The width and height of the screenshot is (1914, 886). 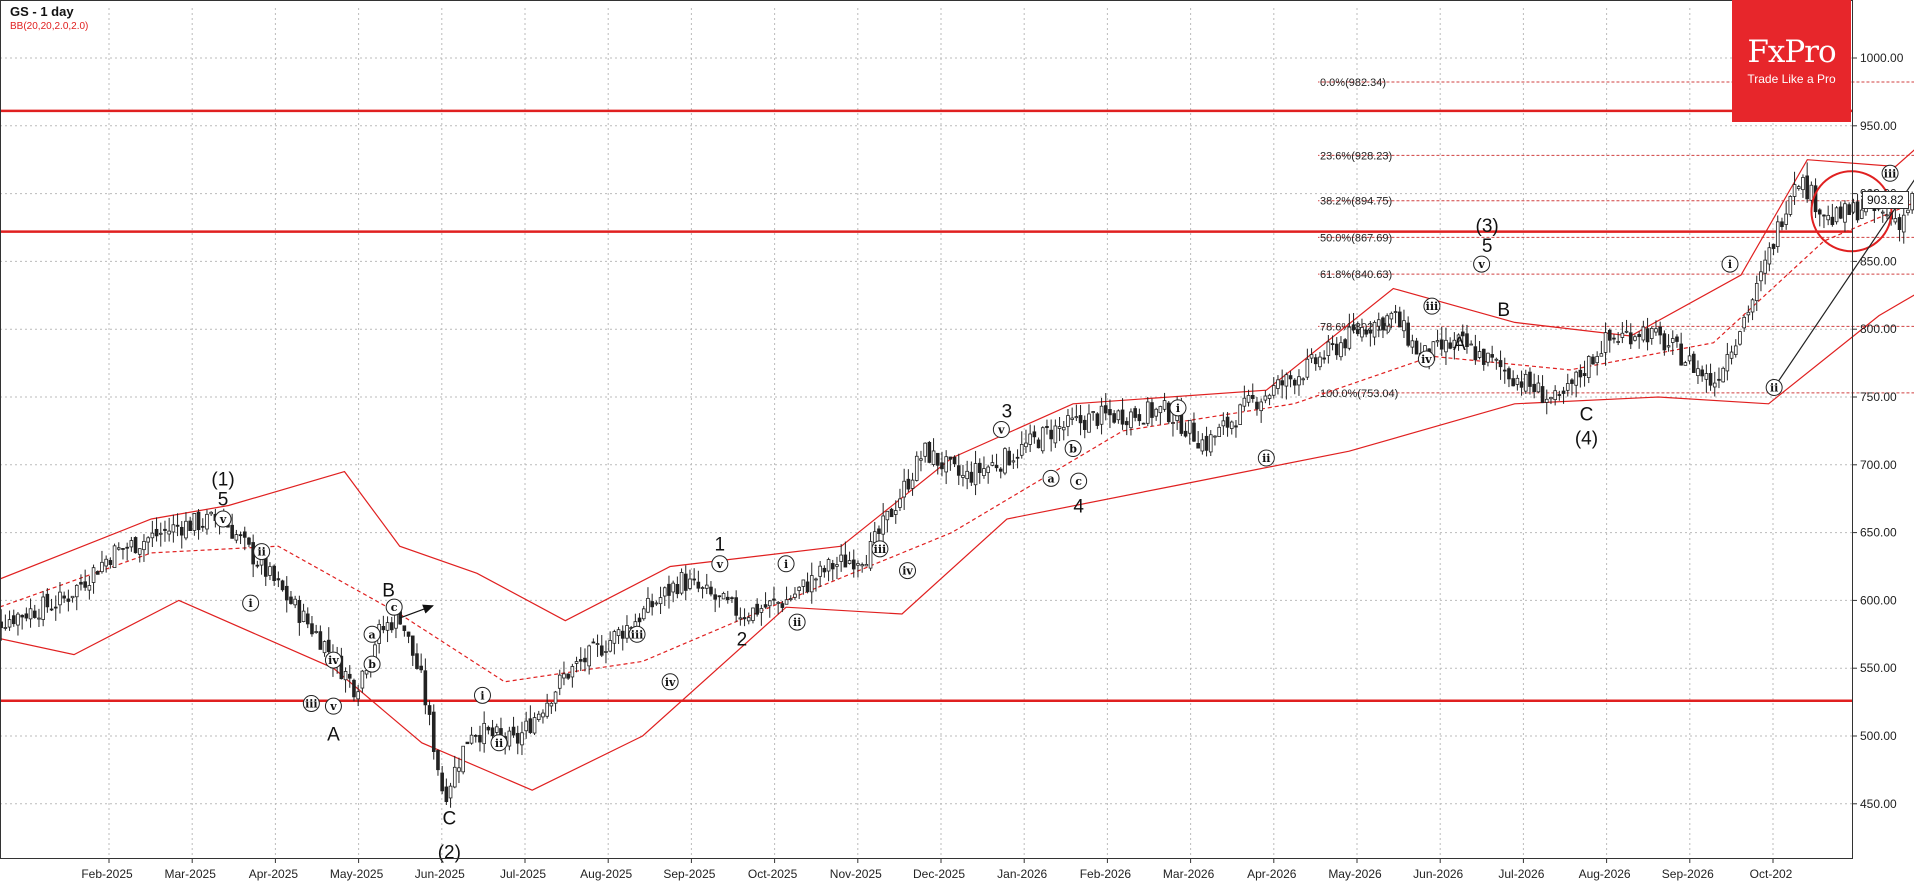 I want to click on x-tick-label: Oct-202, so click(x=1771, y=874).